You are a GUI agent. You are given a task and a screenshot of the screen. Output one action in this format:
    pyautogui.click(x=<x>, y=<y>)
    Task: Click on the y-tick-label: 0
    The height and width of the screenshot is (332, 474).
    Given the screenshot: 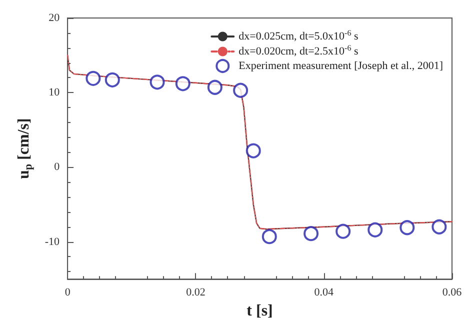 What is the action you would take?
    pyautogui.click(x=57, y=167)
    